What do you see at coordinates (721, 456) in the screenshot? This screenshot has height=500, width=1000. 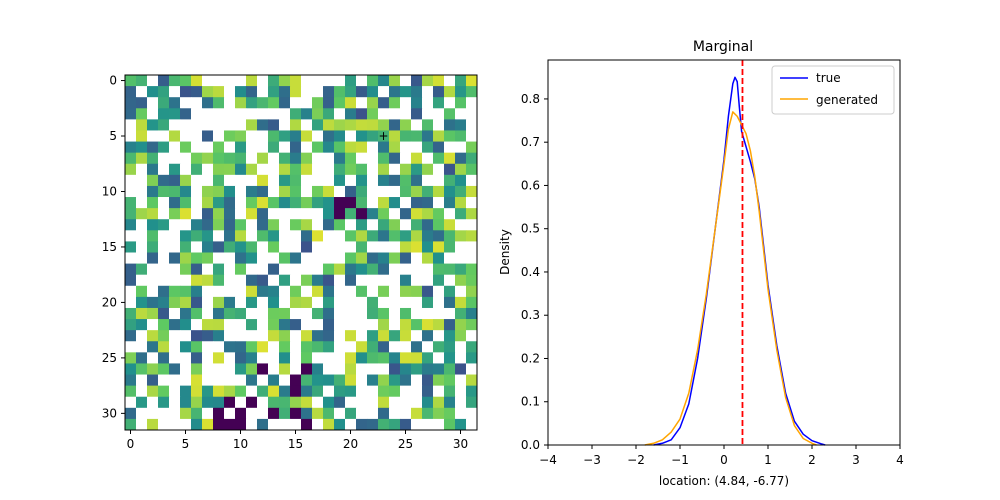 I see `density-x-ticks: −4 −3 −2 −1 0 1 2 3 4` at bounding box center [721, 456].